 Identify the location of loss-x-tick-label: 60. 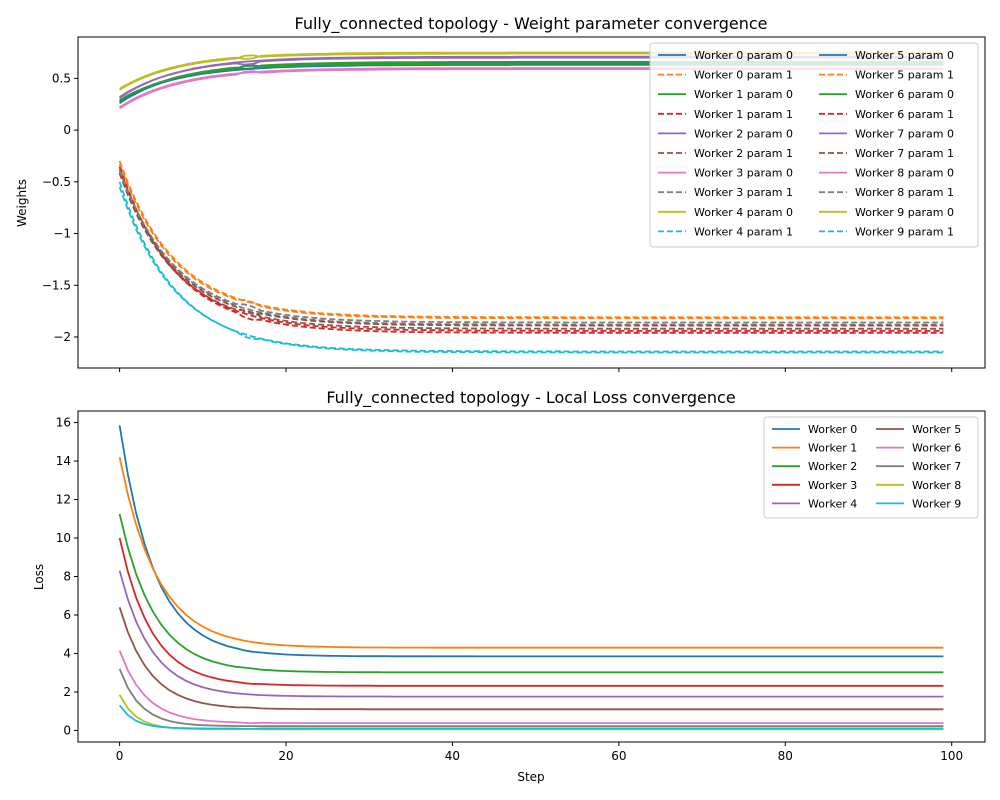
(618, 756).